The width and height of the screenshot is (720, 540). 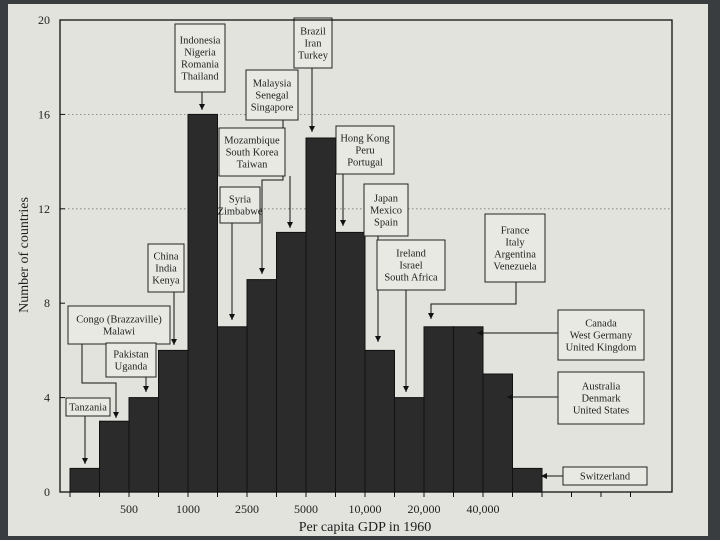 I want to click on annotation-label: Peru, so click(x=365, y=151).